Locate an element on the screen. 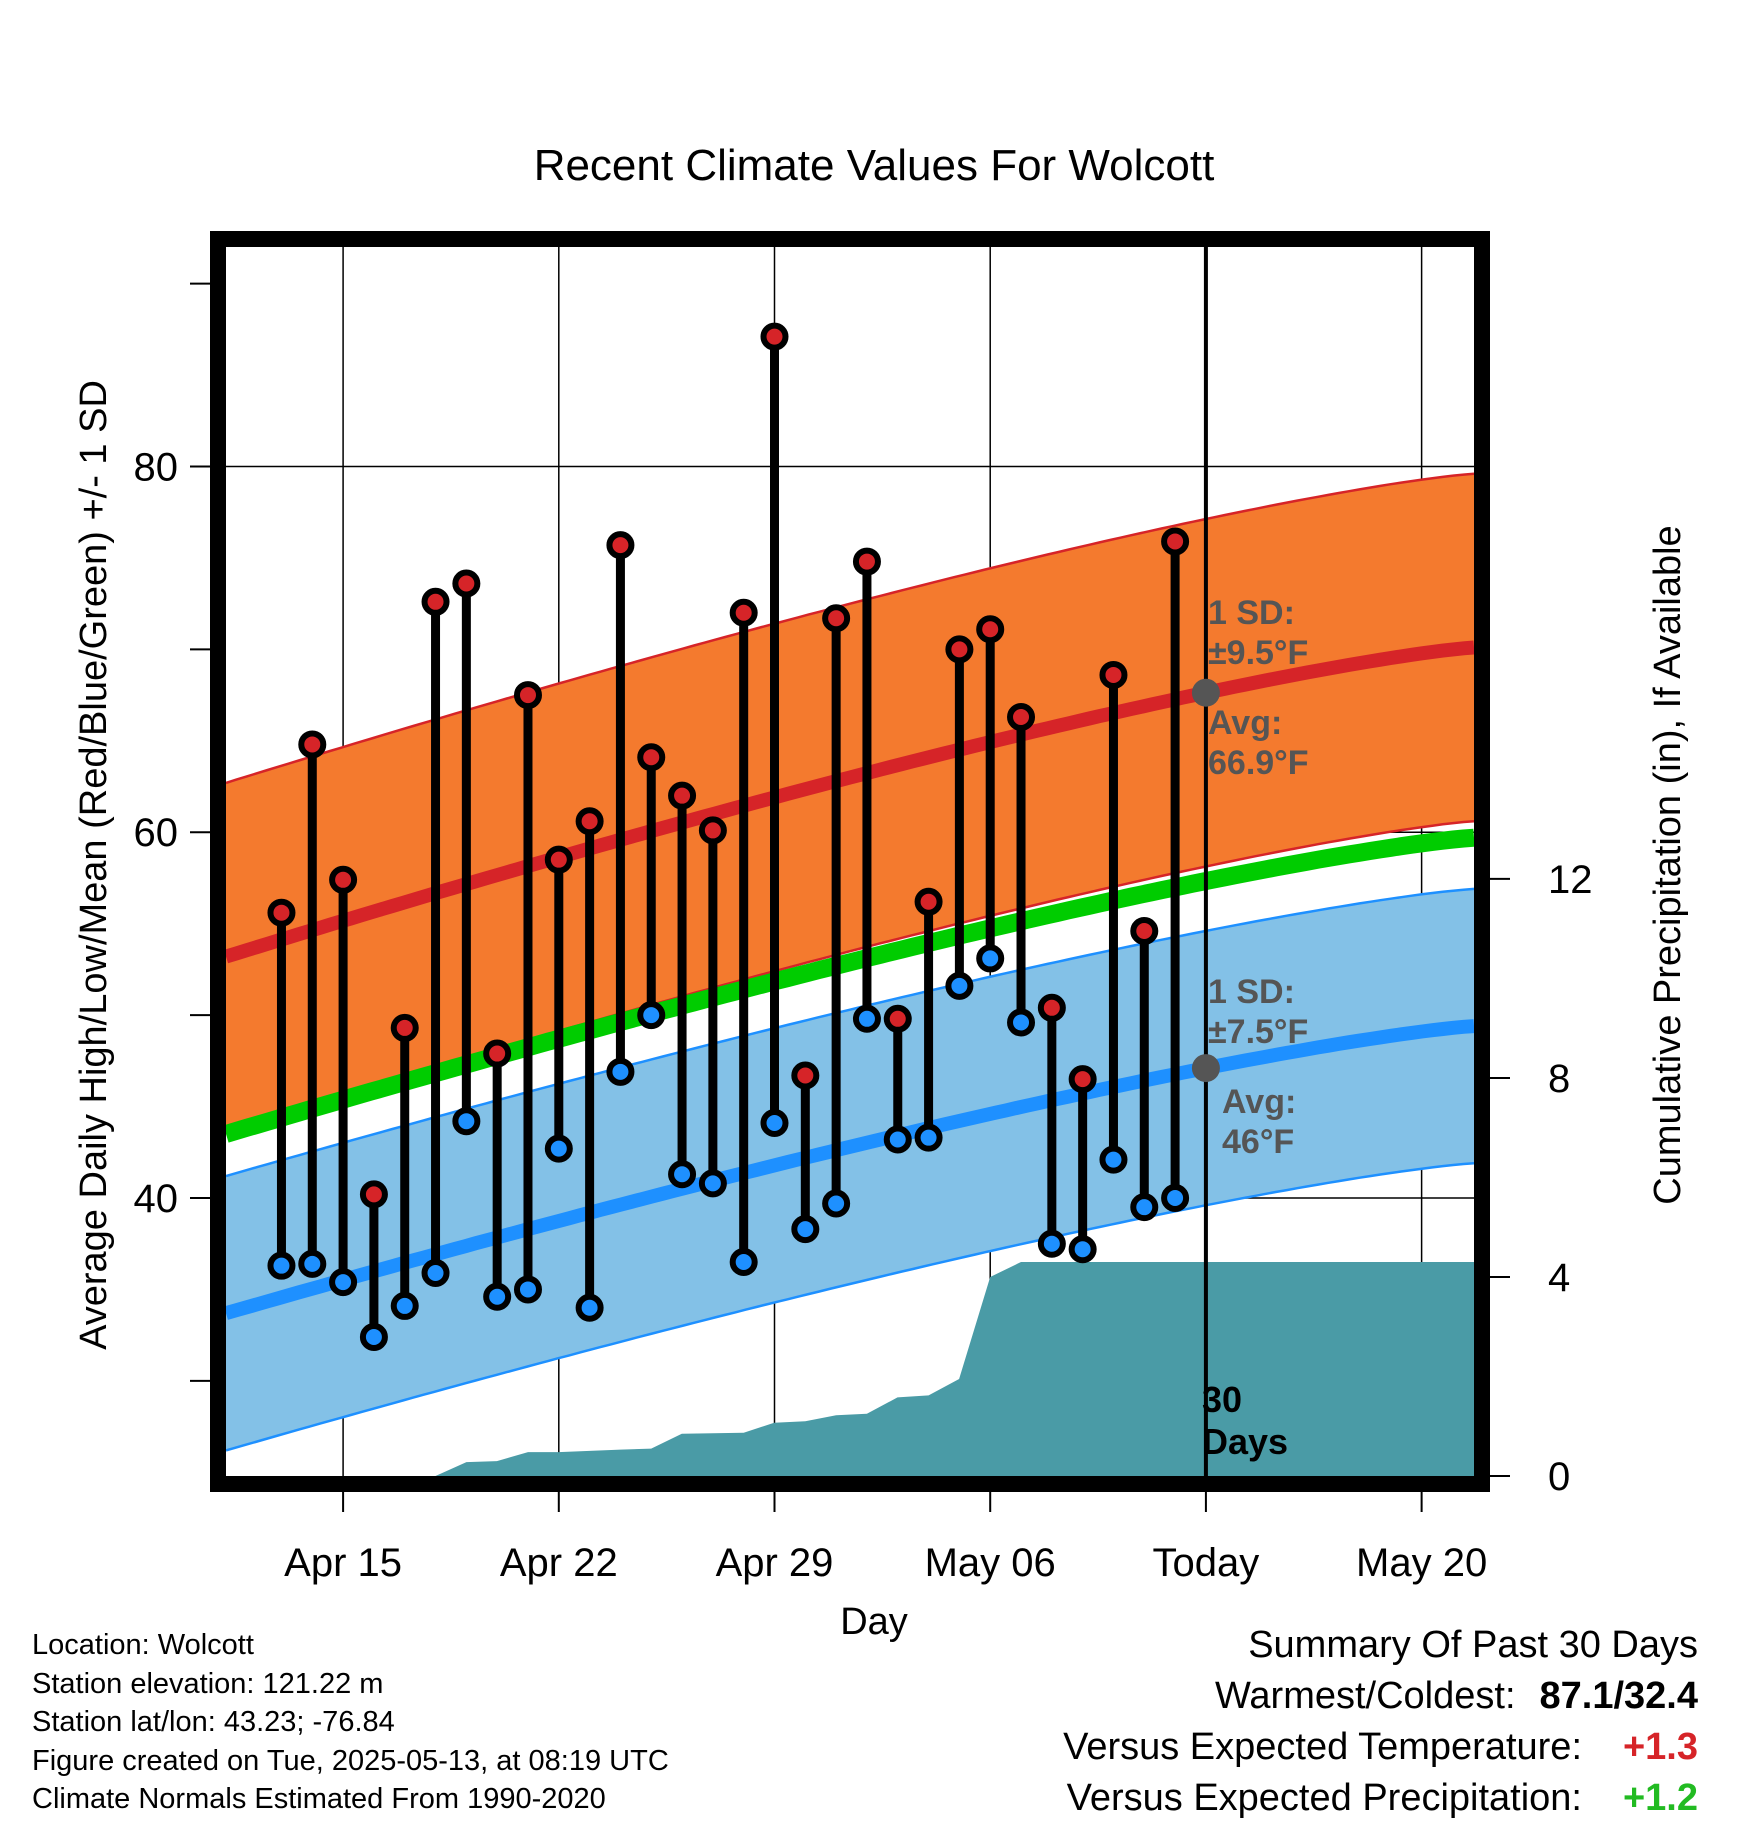 This screenshot has height=1828, width=1748. x-tick-label: Apr 15 is located at coordinates (343, 1563).